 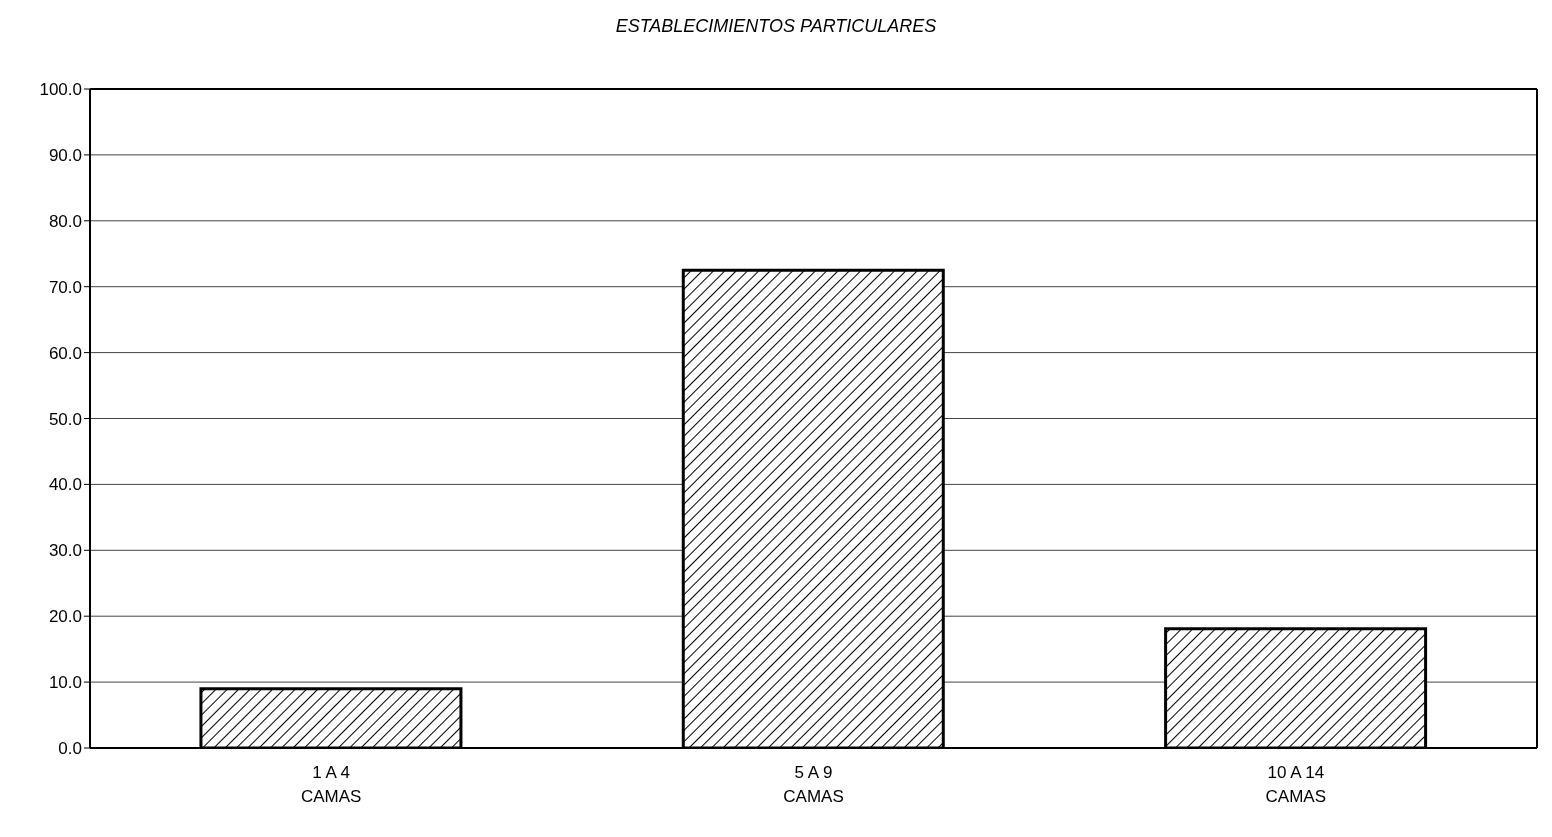 I want to click on y-tick-label: 10.0, so click(x=65, y=683).